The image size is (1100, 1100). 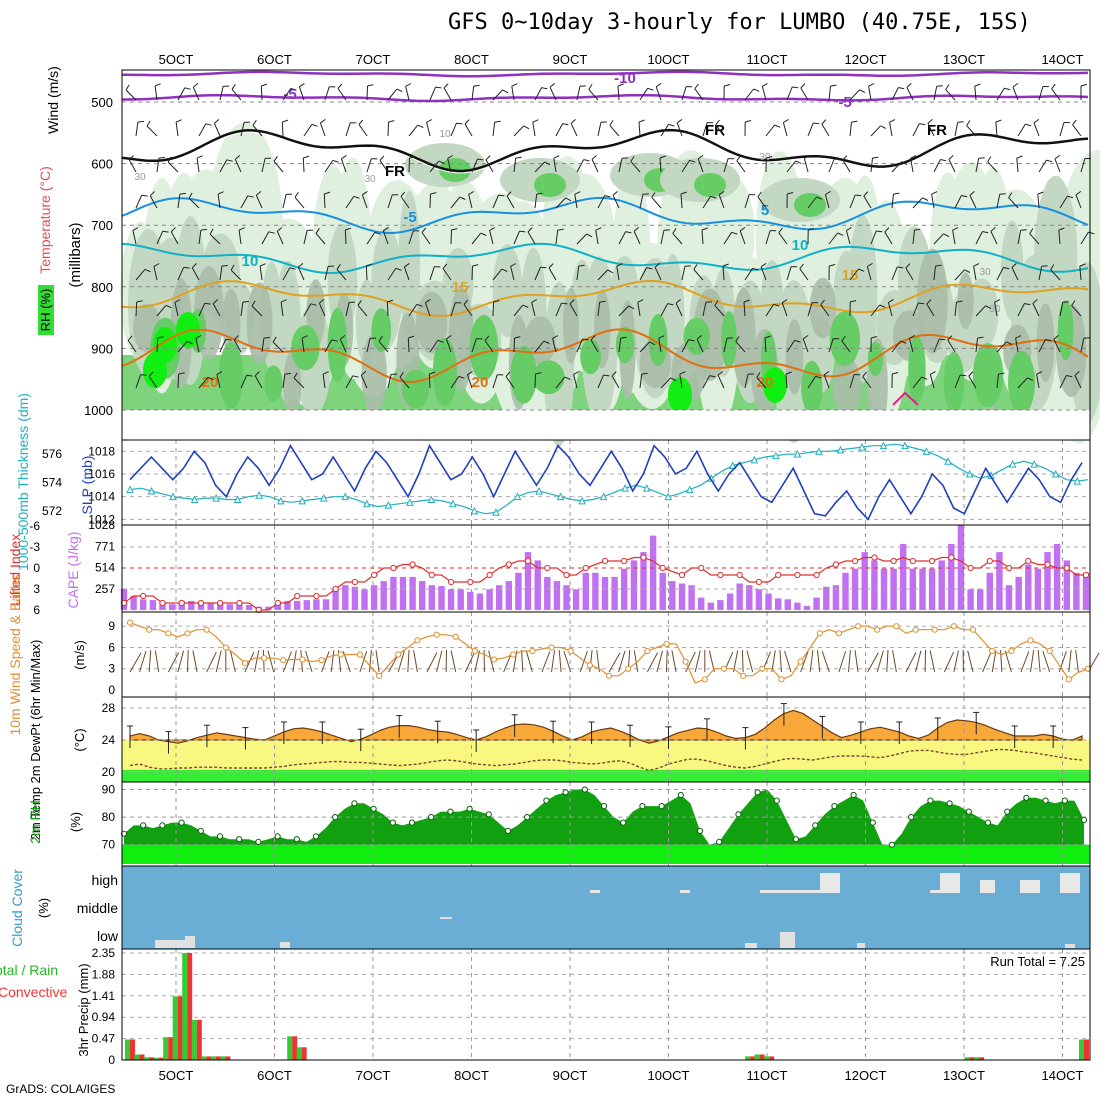 I want to click on slp-left-tick: 574, so click(x=52, y=483).